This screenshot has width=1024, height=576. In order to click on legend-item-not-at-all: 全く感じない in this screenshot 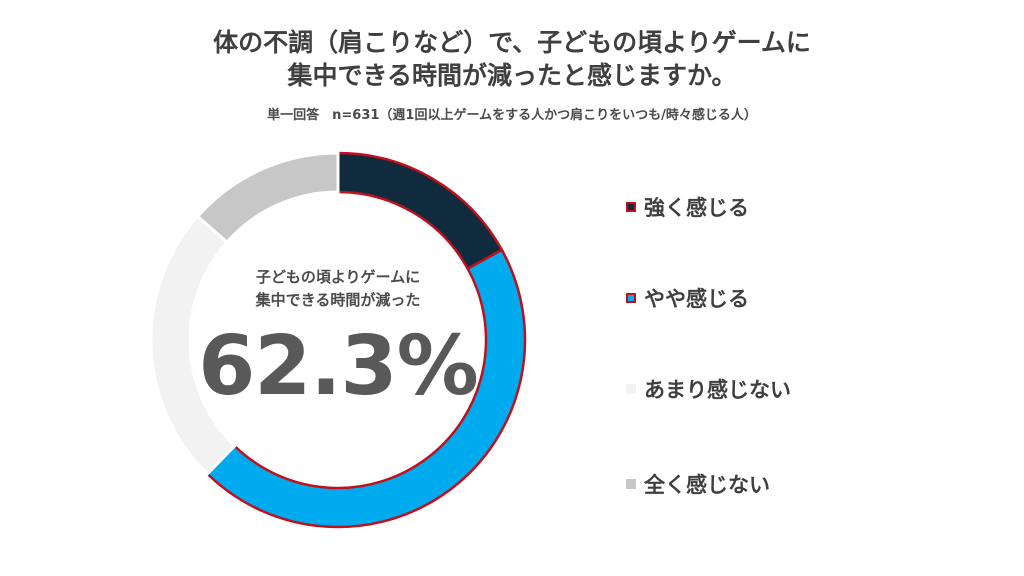, I will do `click(698, 485)`.